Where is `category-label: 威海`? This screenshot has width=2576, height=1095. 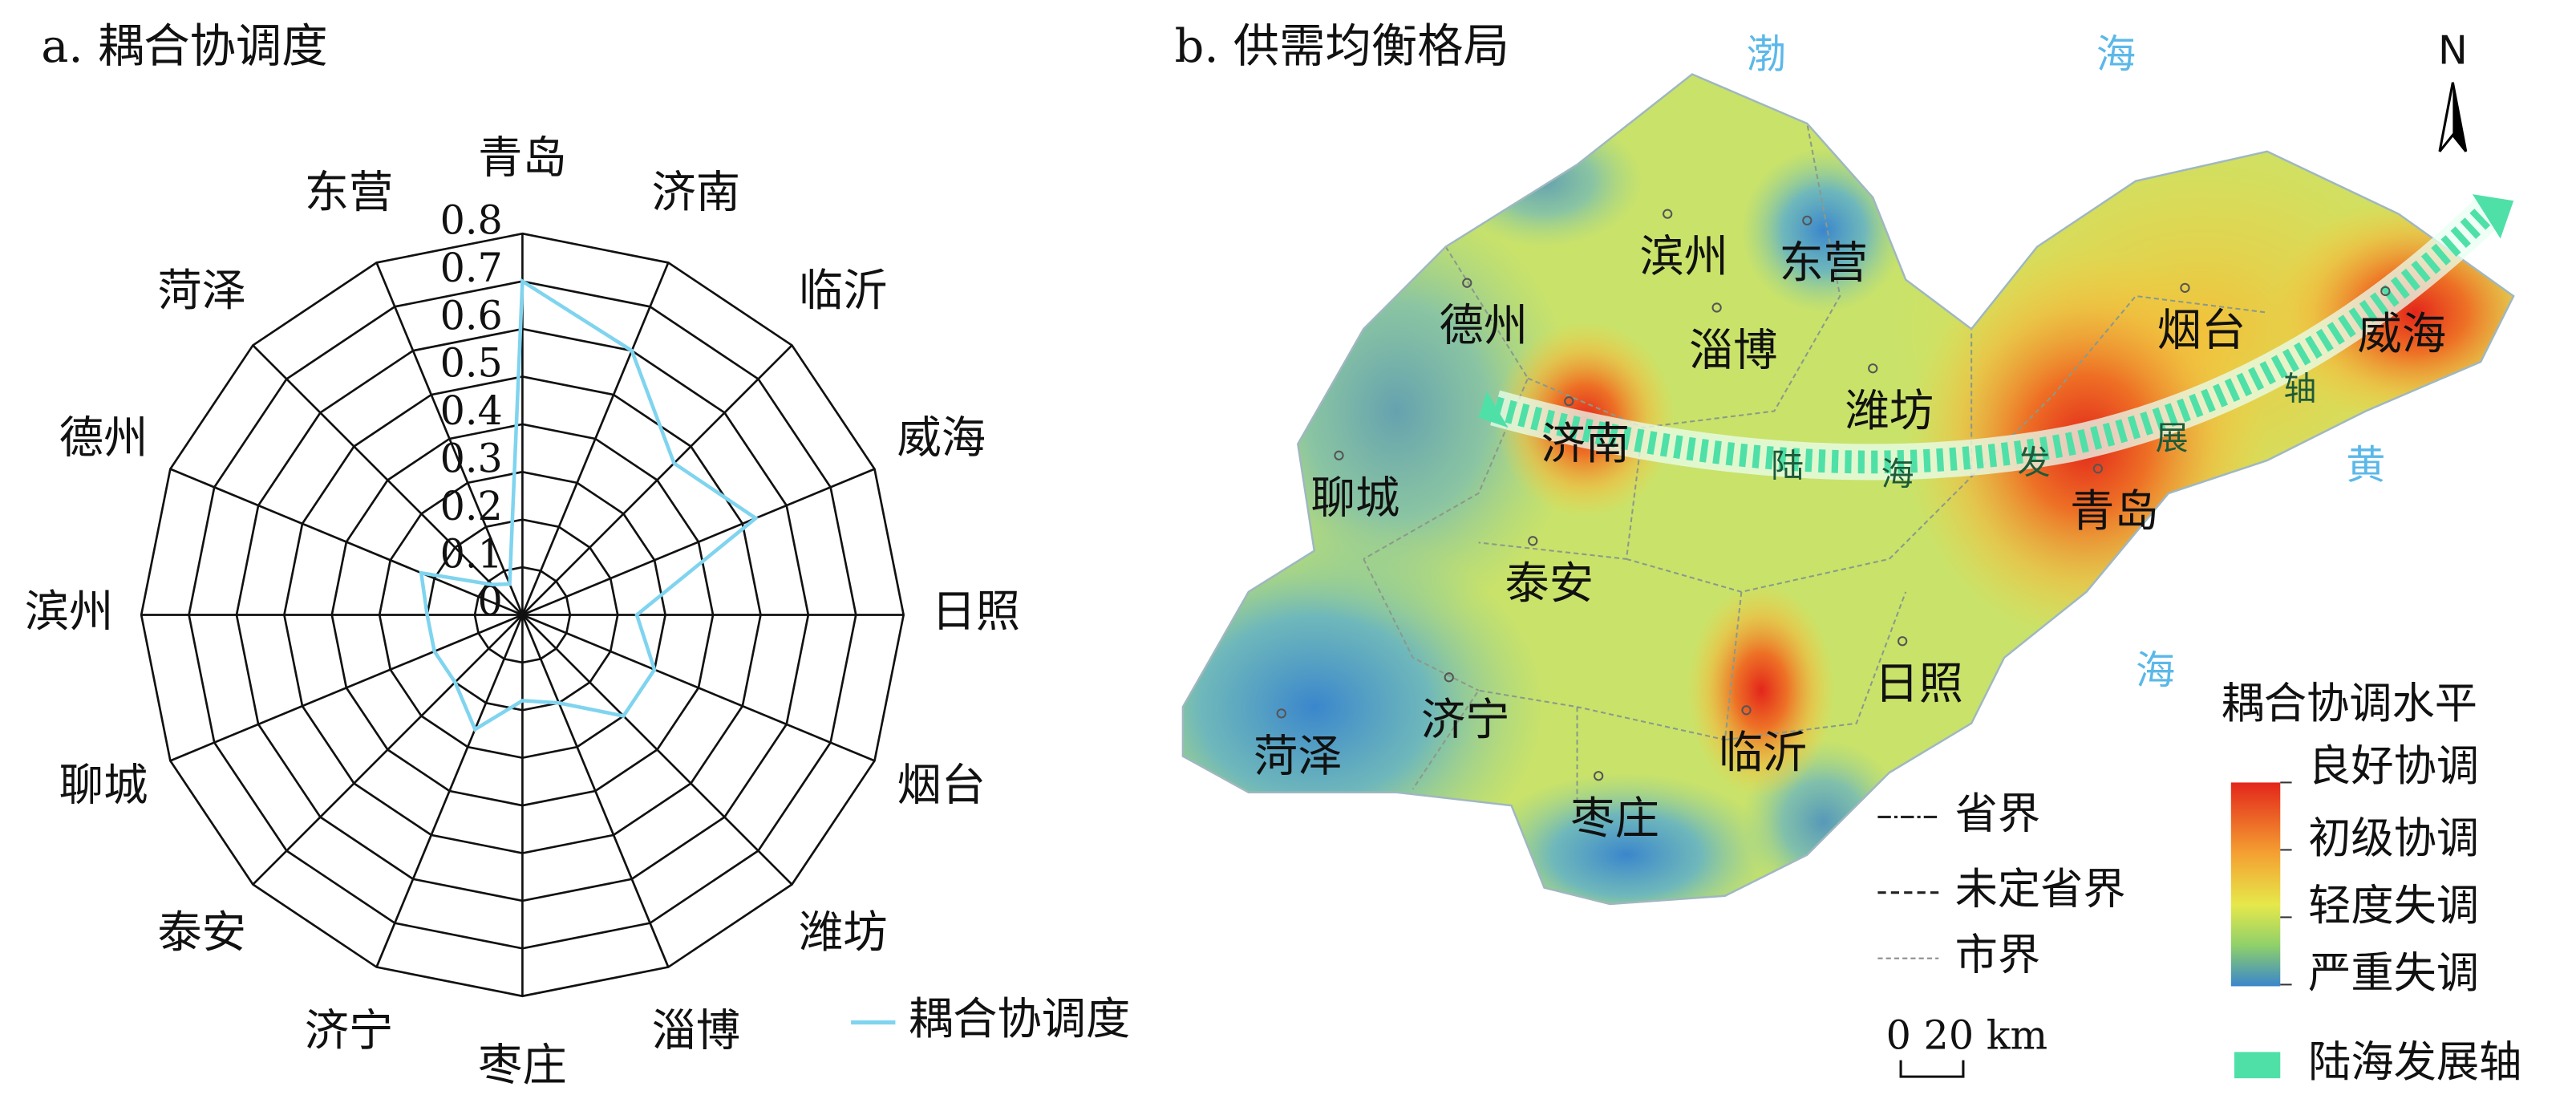 category-label: 威海 is located at coordinates (941, 439).